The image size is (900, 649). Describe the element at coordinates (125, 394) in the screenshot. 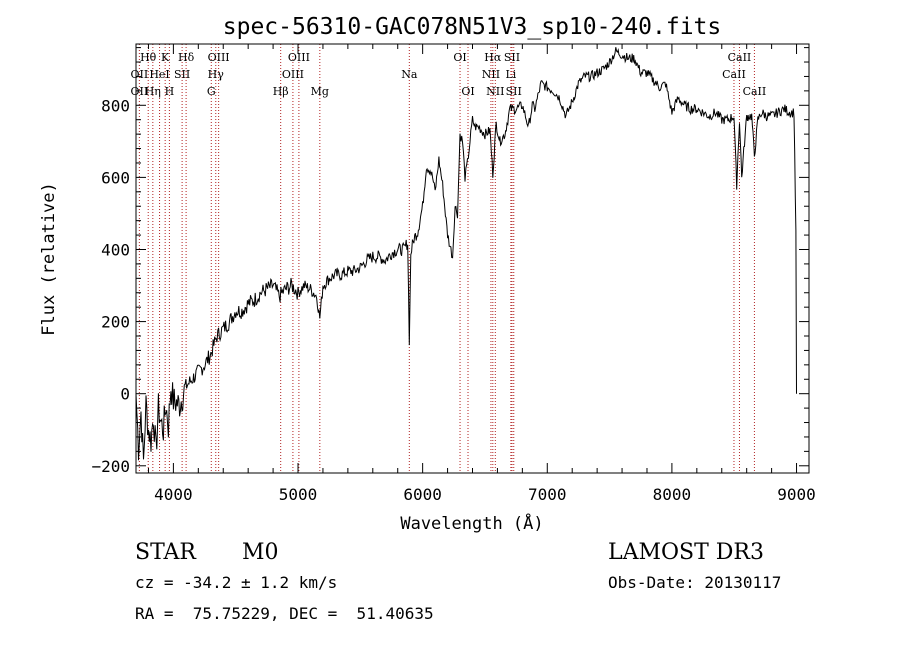

I see `y-tick-label: 0` at that location.